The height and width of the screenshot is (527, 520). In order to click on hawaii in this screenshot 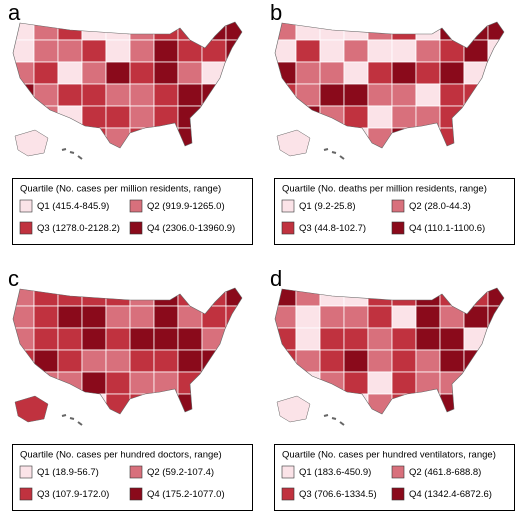, I will do `click(72, 420)`.